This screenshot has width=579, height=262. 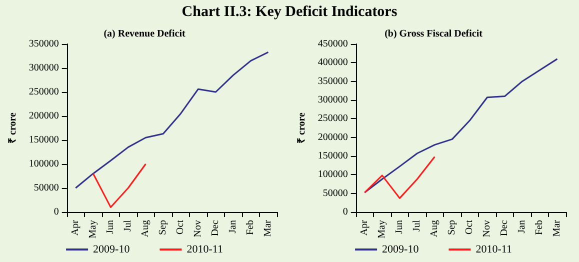 I want to click on chart-title: Chart II.3: Key Deficit Indicators, so click(x=289, y=12).